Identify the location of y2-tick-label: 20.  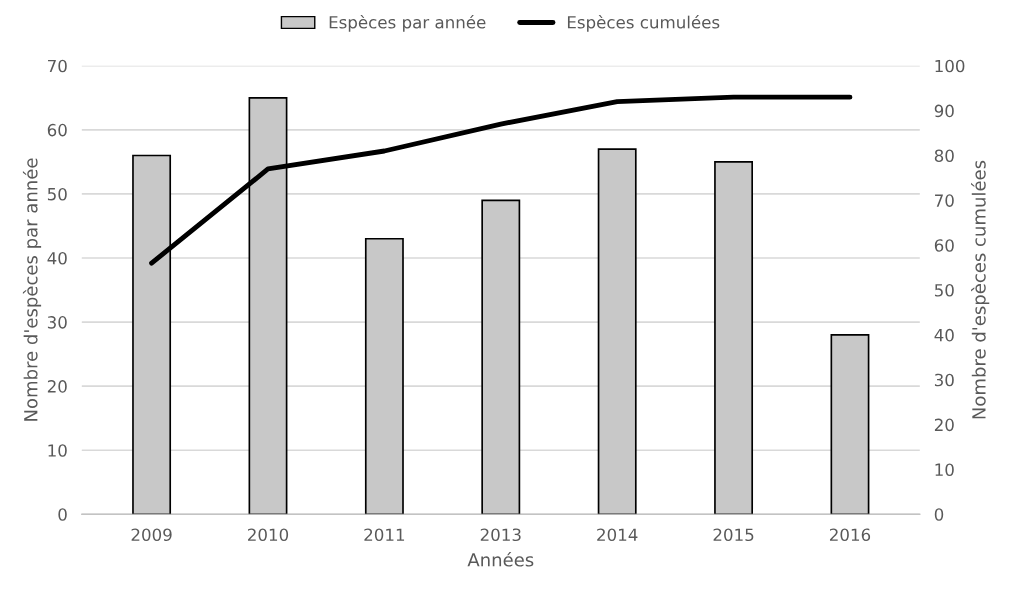
(944, 425).